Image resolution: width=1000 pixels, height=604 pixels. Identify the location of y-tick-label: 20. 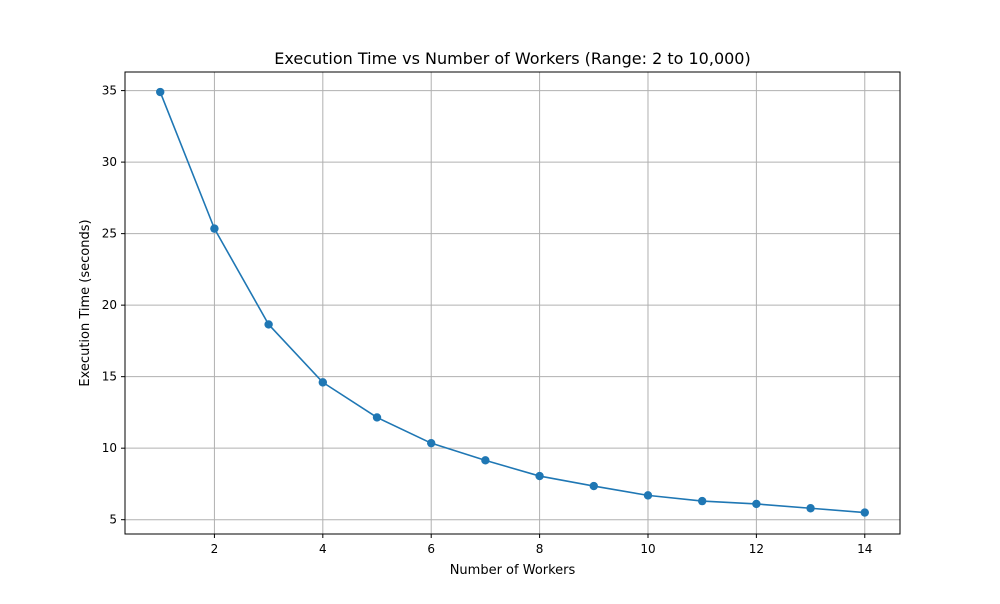
(109, 305).